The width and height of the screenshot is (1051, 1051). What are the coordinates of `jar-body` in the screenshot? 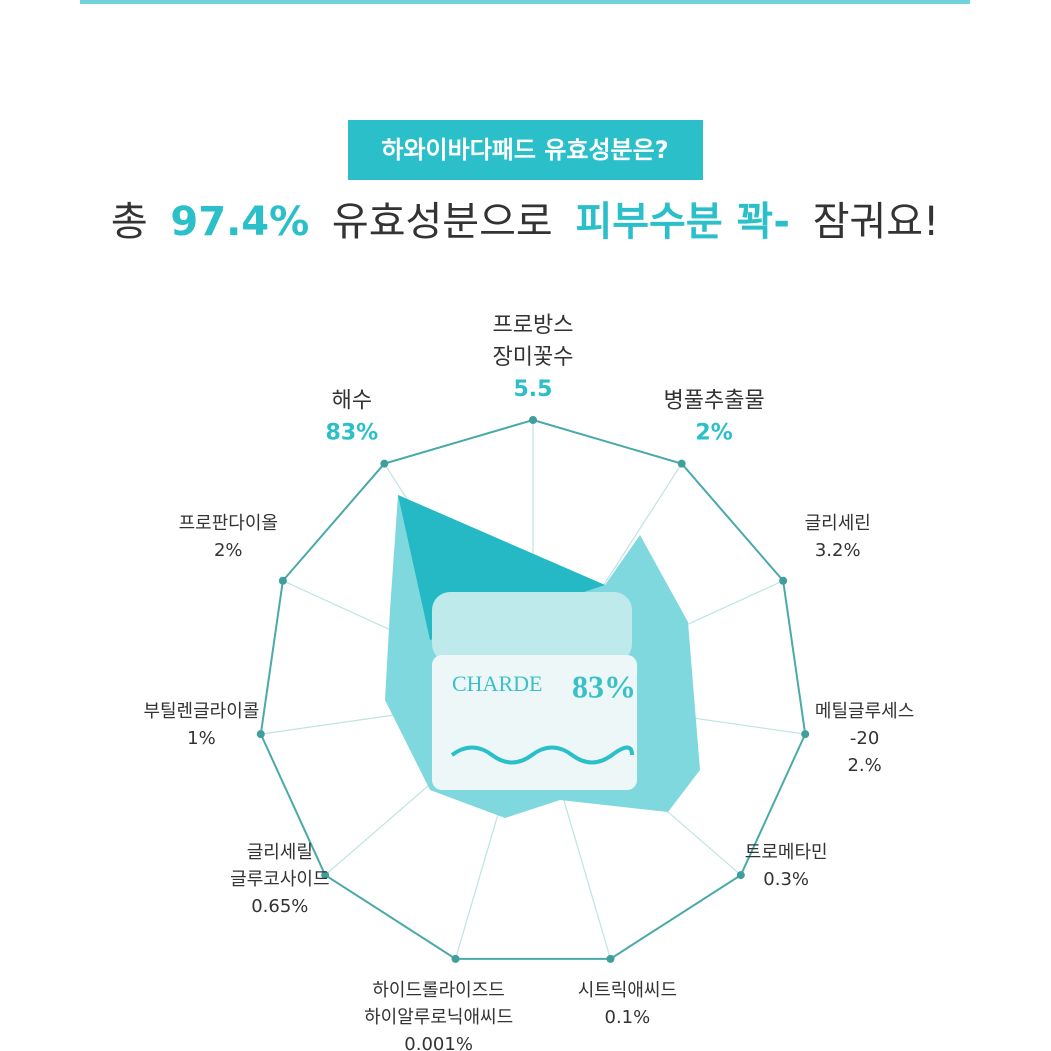 It's located at (534, 722).